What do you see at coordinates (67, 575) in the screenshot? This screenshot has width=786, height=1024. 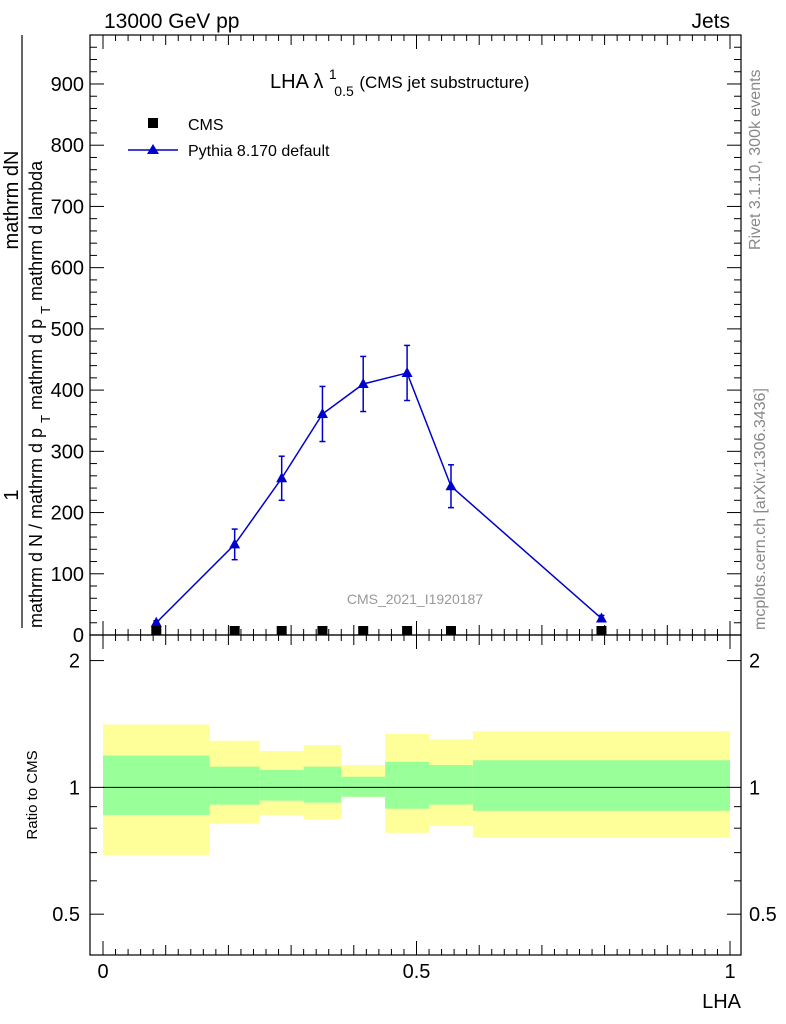 I see `main-y-tick-label: 100` at bounding box center [67, 575].